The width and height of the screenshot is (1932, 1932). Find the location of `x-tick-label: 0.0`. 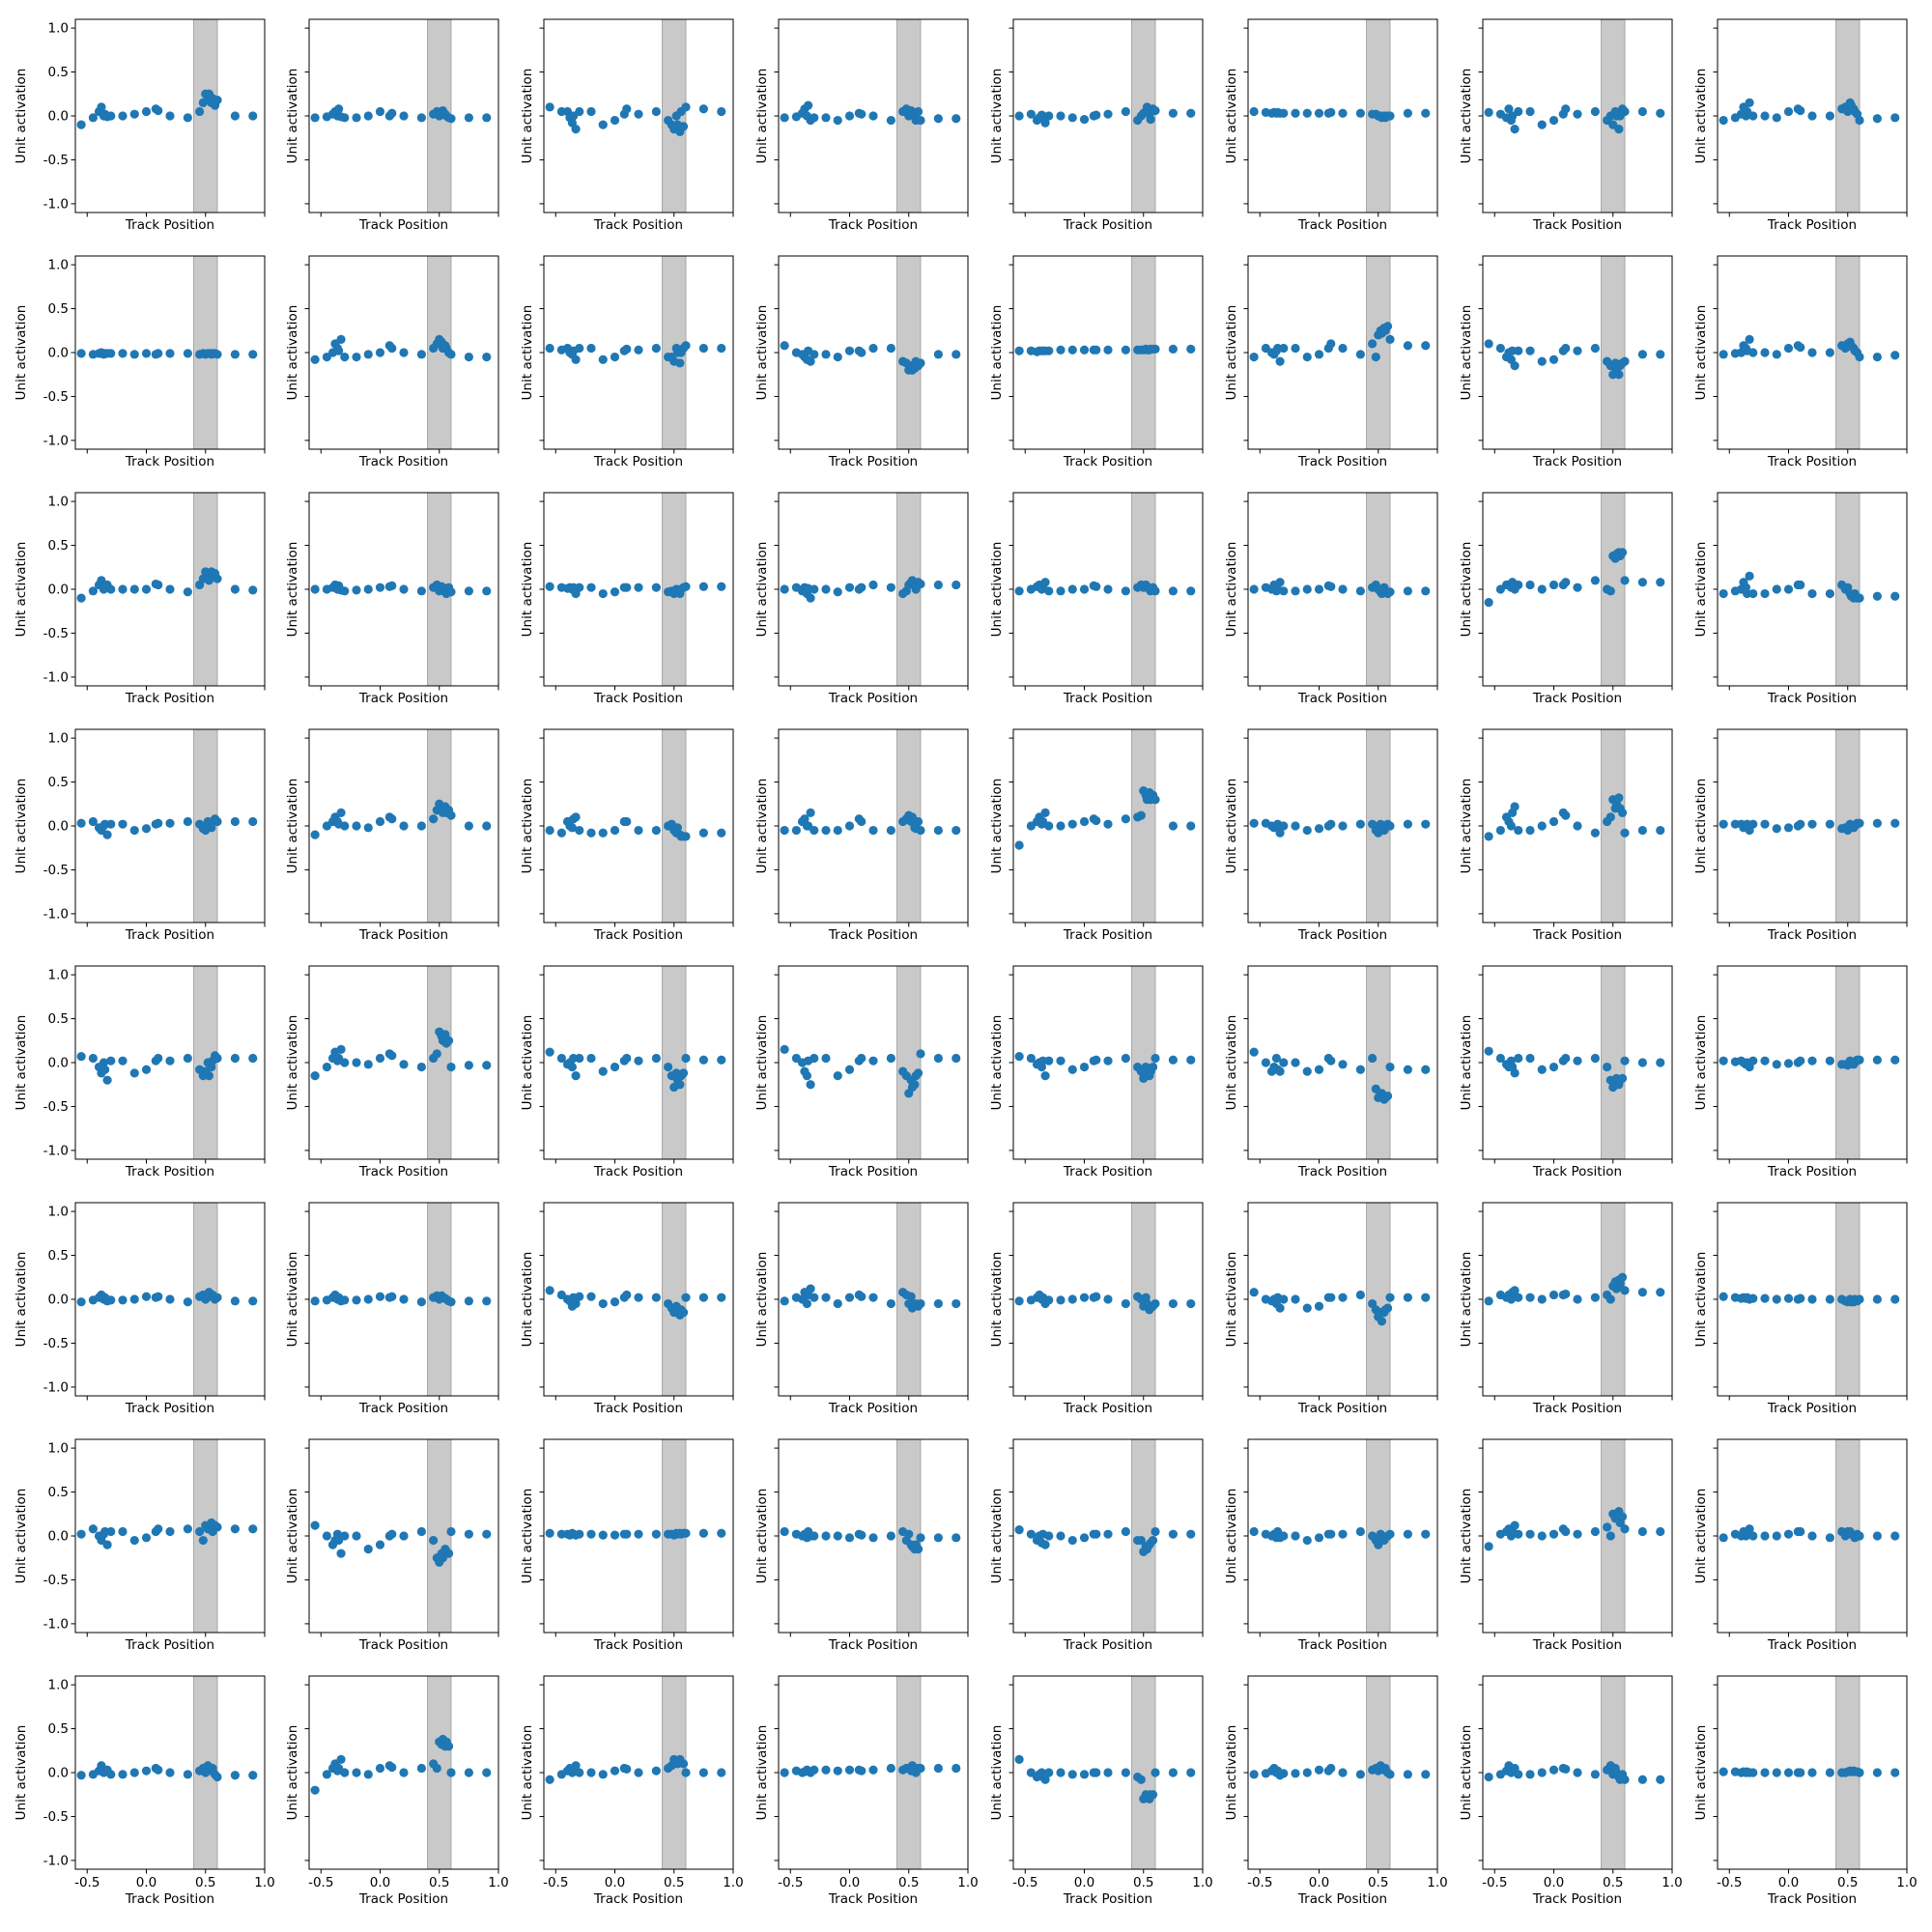

x-tick-label: 0.0 is located at coordinates (1319, 1882).